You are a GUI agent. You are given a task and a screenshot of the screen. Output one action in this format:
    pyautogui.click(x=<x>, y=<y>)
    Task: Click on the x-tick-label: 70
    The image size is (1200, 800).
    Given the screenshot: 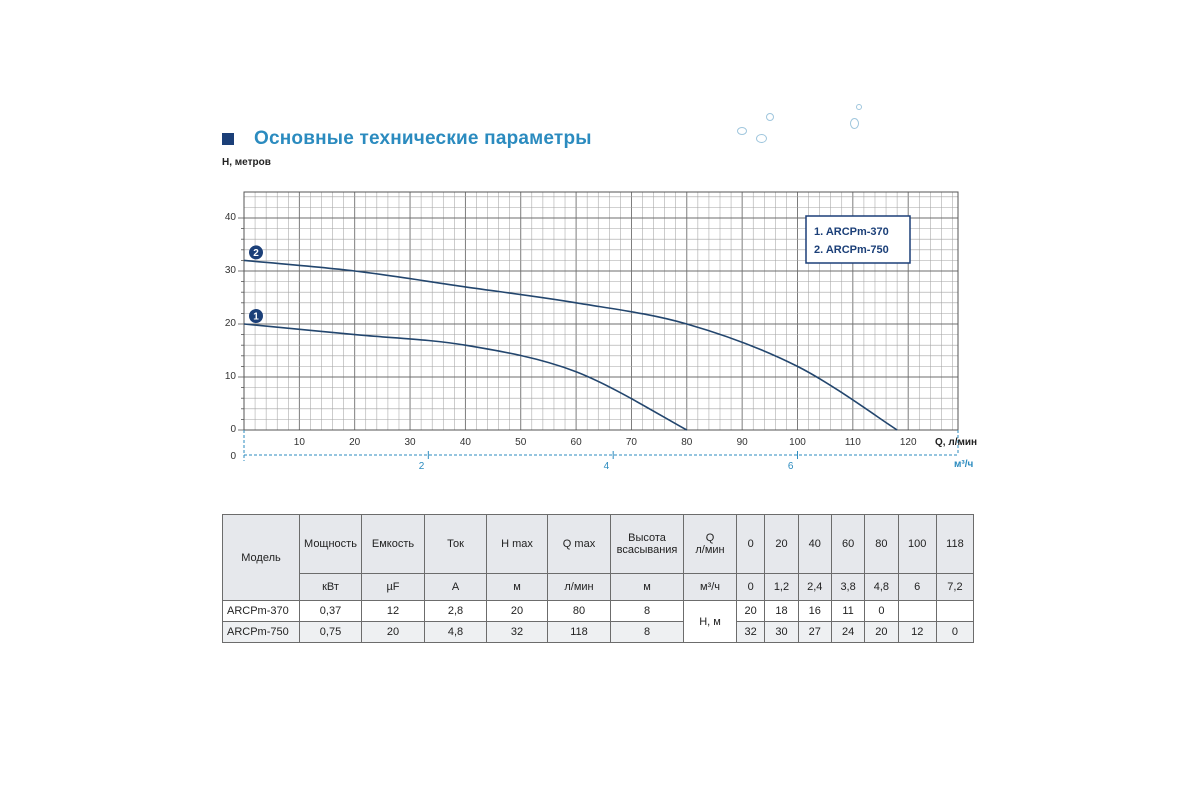 What is the action you would take?
    pyautogui.click(x=632, y=442)
    